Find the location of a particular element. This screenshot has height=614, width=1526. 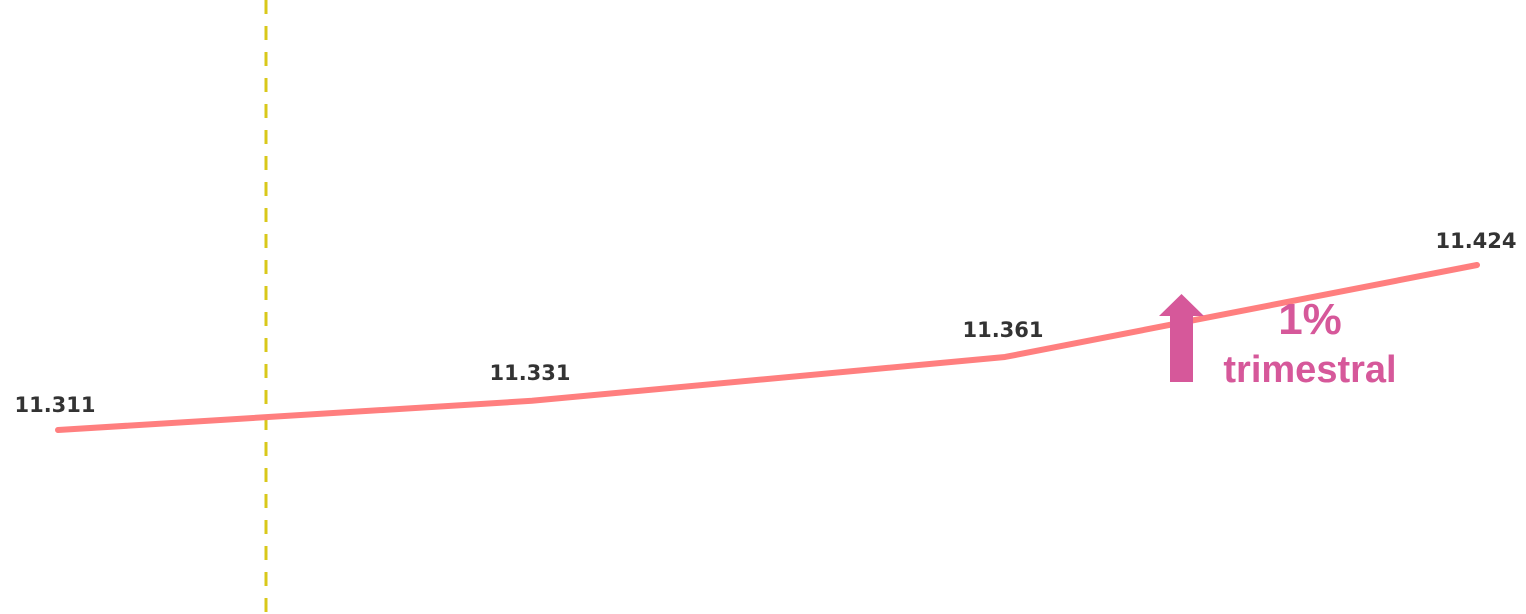

data-label-3: 11.424 is located at coordinates (1475, 241).